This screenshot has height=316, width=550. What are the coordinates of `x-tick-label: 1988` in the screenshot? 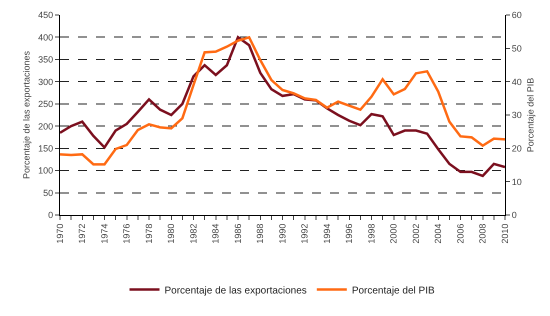 It's located at (260, 234).